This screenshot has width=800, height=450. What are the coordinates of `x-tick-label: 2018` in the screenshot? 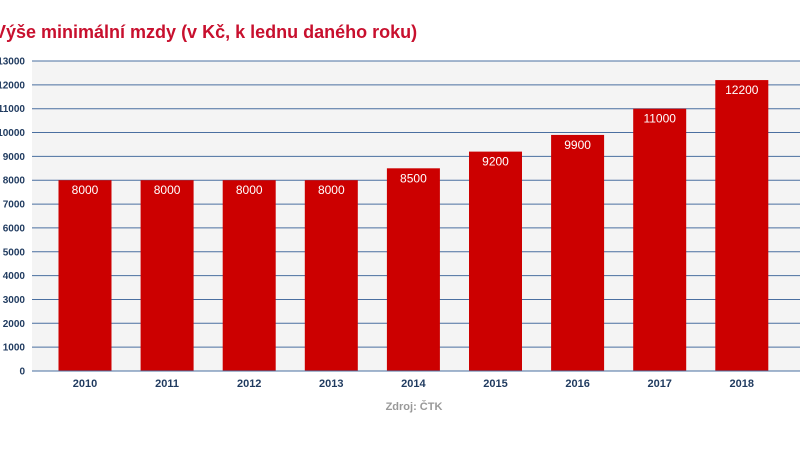 It's located at (742, 384).